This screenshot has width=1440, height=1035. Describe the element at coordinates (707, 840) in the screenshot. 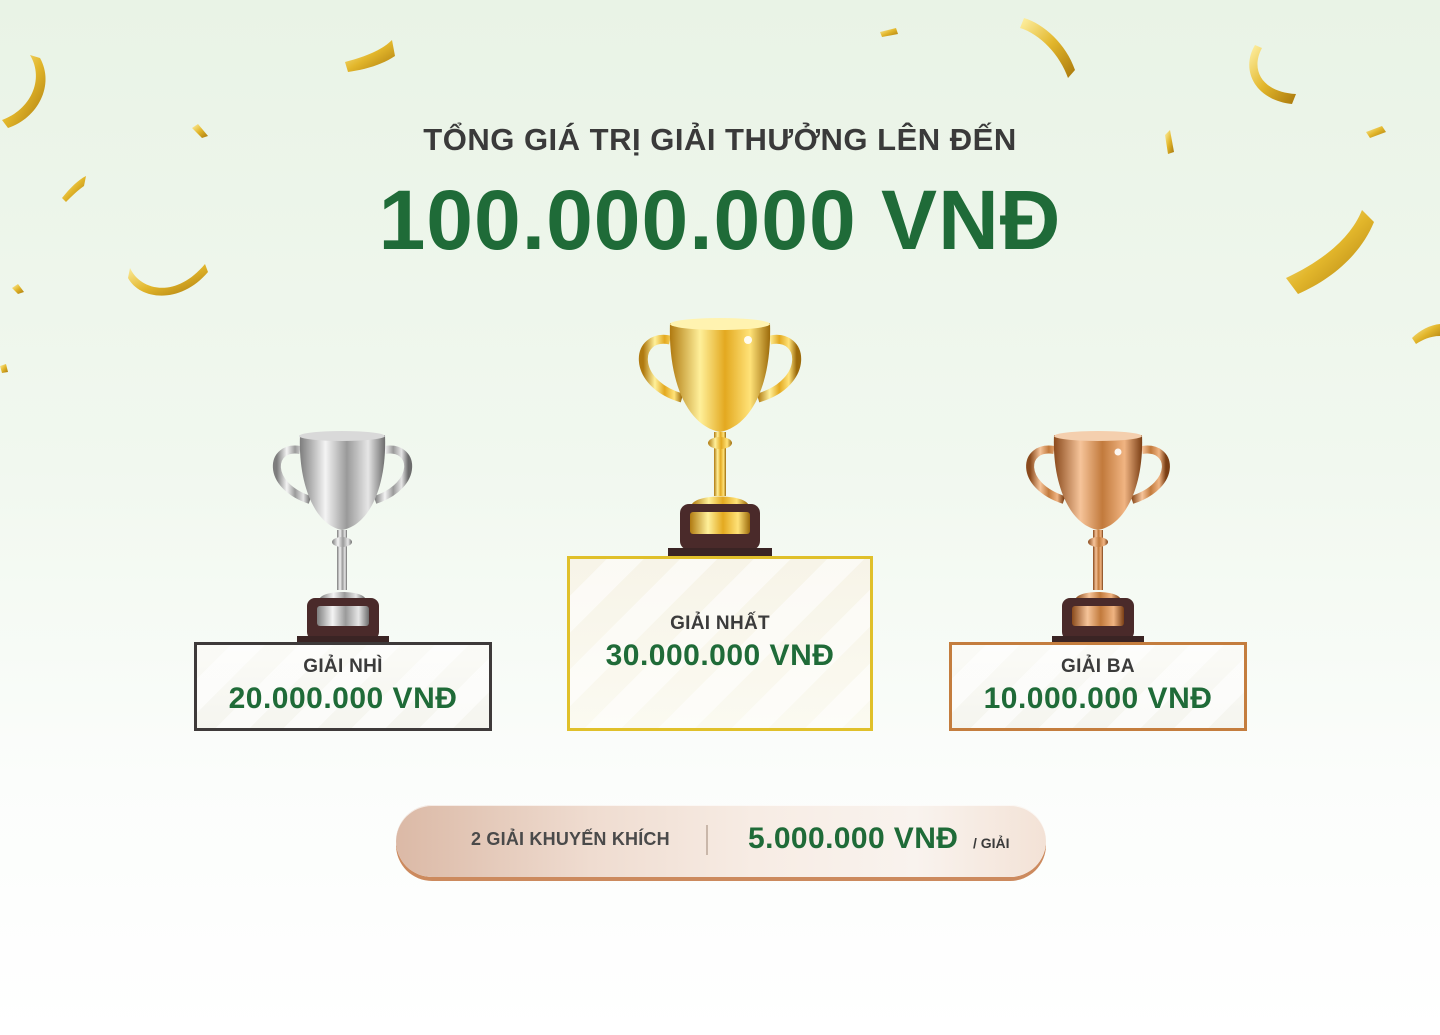

I see `consolation-divider` at that location.